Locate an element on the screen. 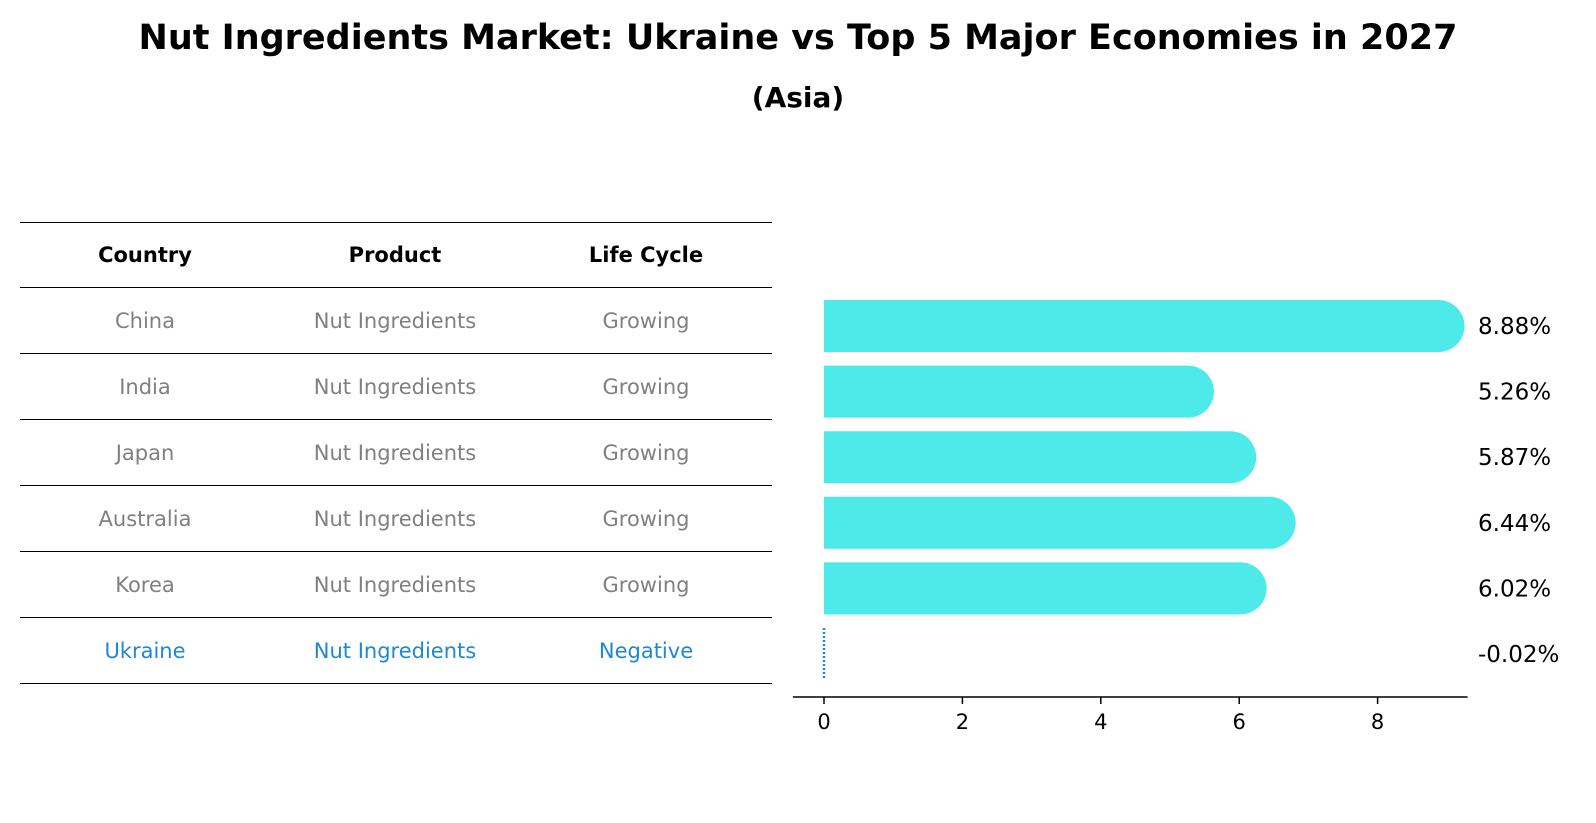  table-row-highlighted: Ukraine Nut Ingredients Negative is located at coordinates (396, 651).